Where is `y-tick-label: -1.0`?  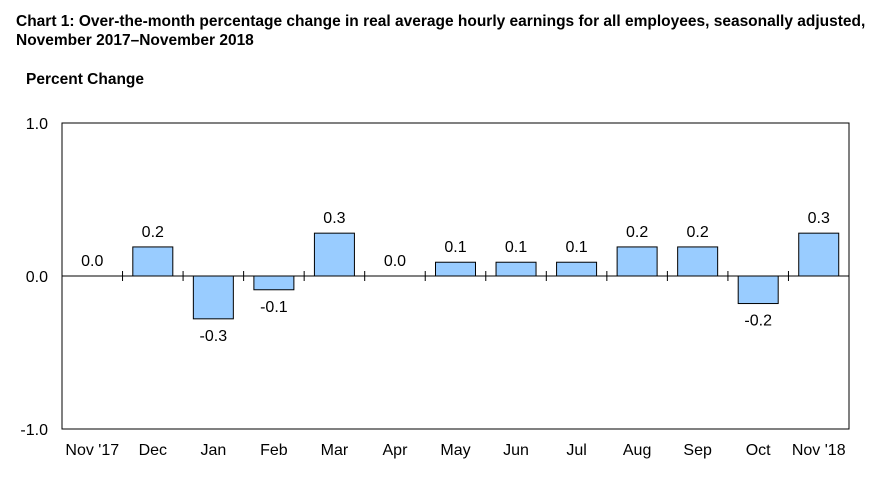 y-tick-label: -1.0 is located at coordinates (34, 430).